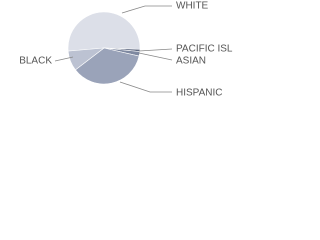 This screenshot has width=320, height=240. Describe the element at coordinates (199, 93) in the screenshot. I see `label: HISPANIC` at that location.